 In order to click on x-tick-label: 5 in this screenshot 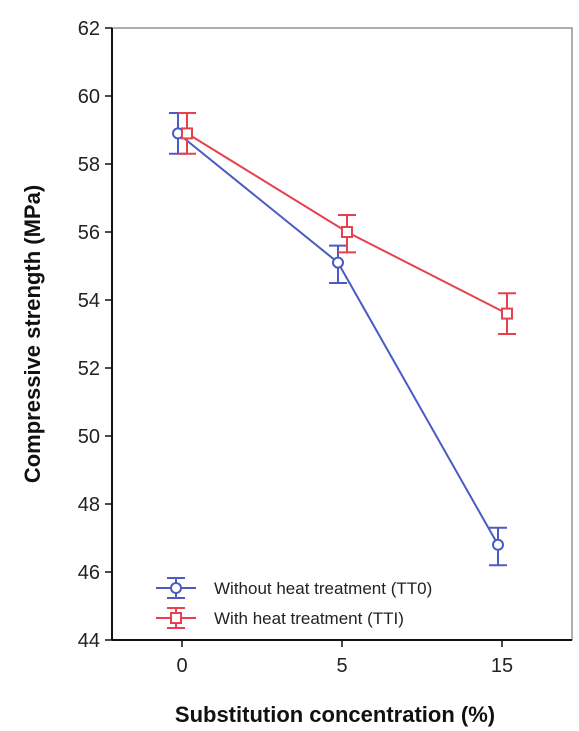, I will do `click(341, 666)`.